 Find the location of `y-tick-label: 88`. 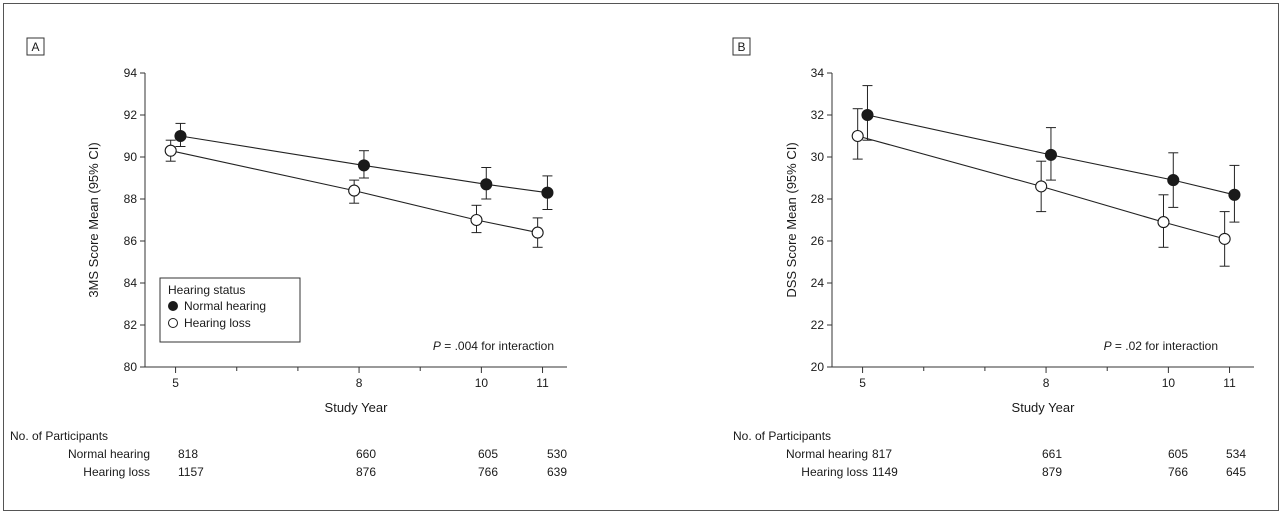

y-tick-label: 88 is located at coordinates (131, 199).